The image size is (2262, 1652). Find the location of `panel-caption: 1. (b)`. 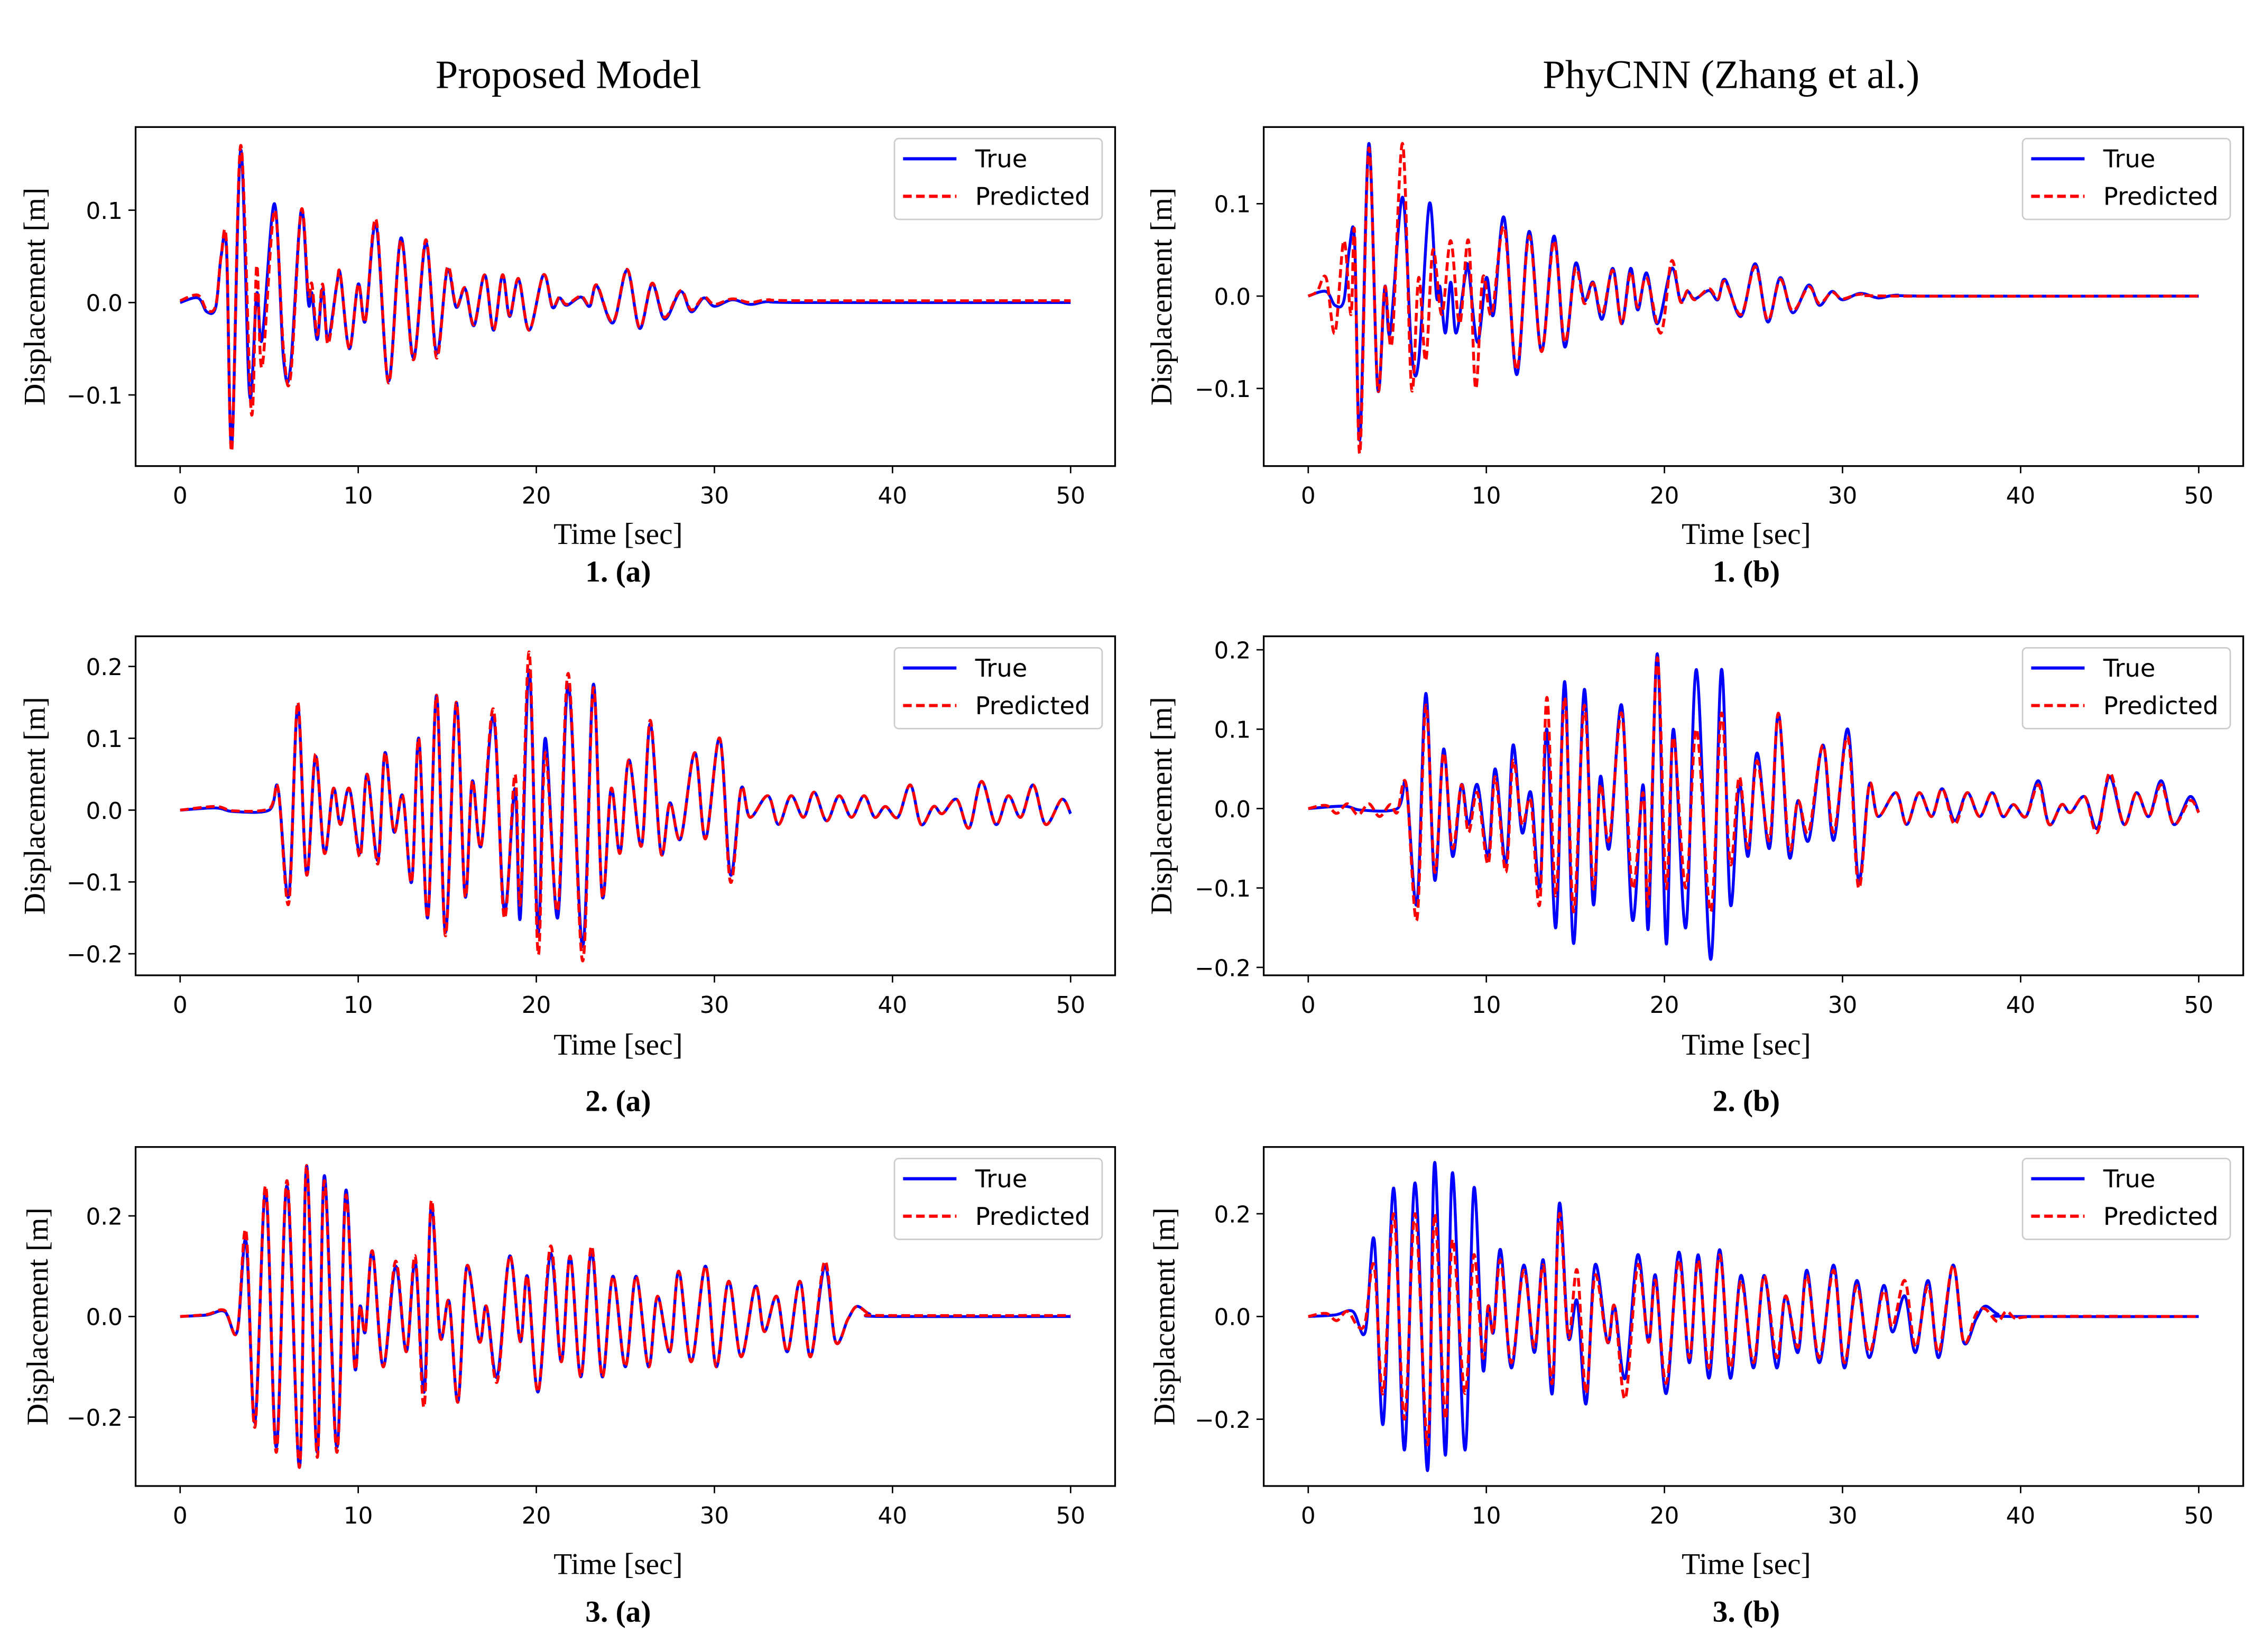

panel-caption: 1. (b) is located at coordinates (1746, 571).